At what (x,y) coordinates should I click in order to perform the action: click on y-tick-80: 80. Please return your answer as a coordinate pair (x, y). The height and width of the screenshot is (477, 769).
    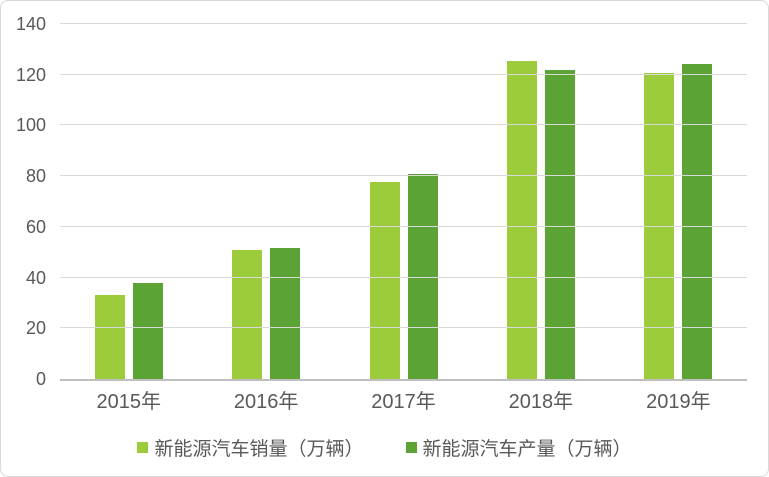
    Looking at the image, I should click on (35, 176).